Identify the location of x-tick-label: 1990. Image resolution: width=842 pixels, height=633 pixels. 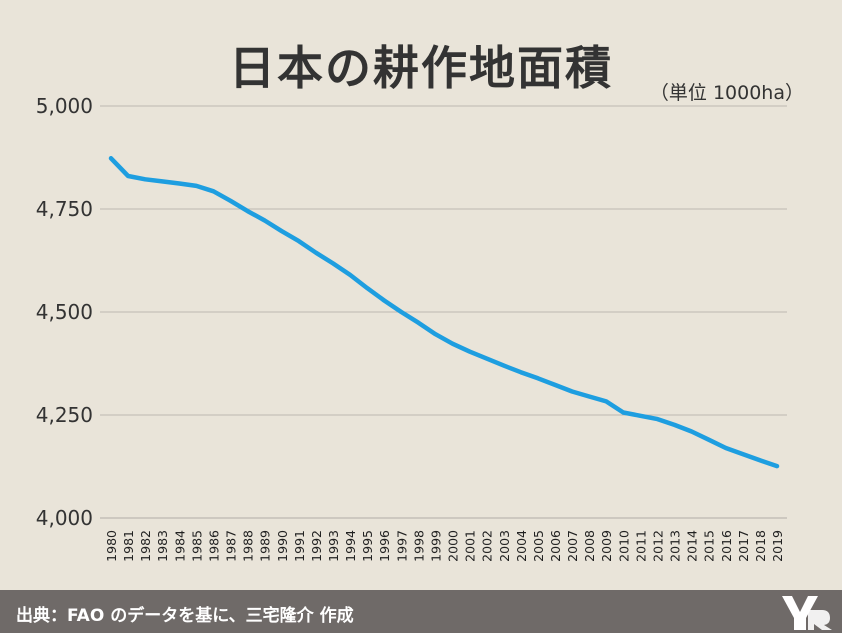
(282, 546).